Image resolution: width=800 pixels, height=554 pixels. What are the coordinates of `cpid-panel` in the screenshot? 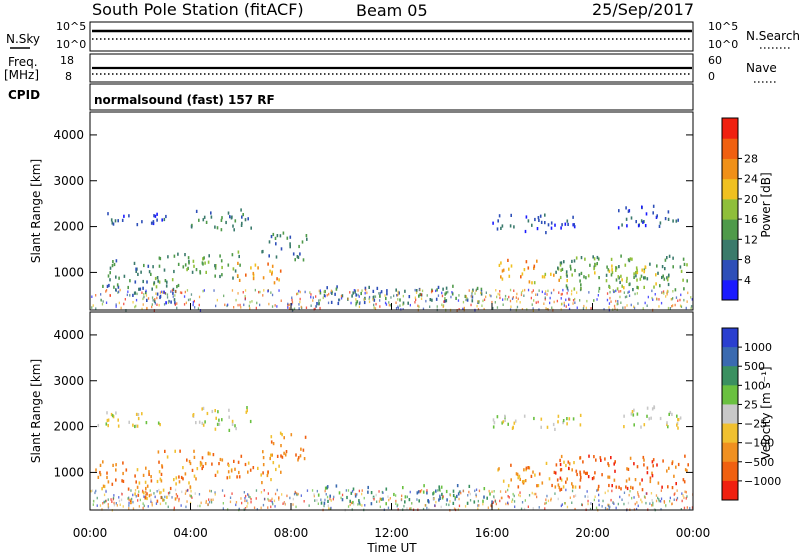 It's located at (391, 97).